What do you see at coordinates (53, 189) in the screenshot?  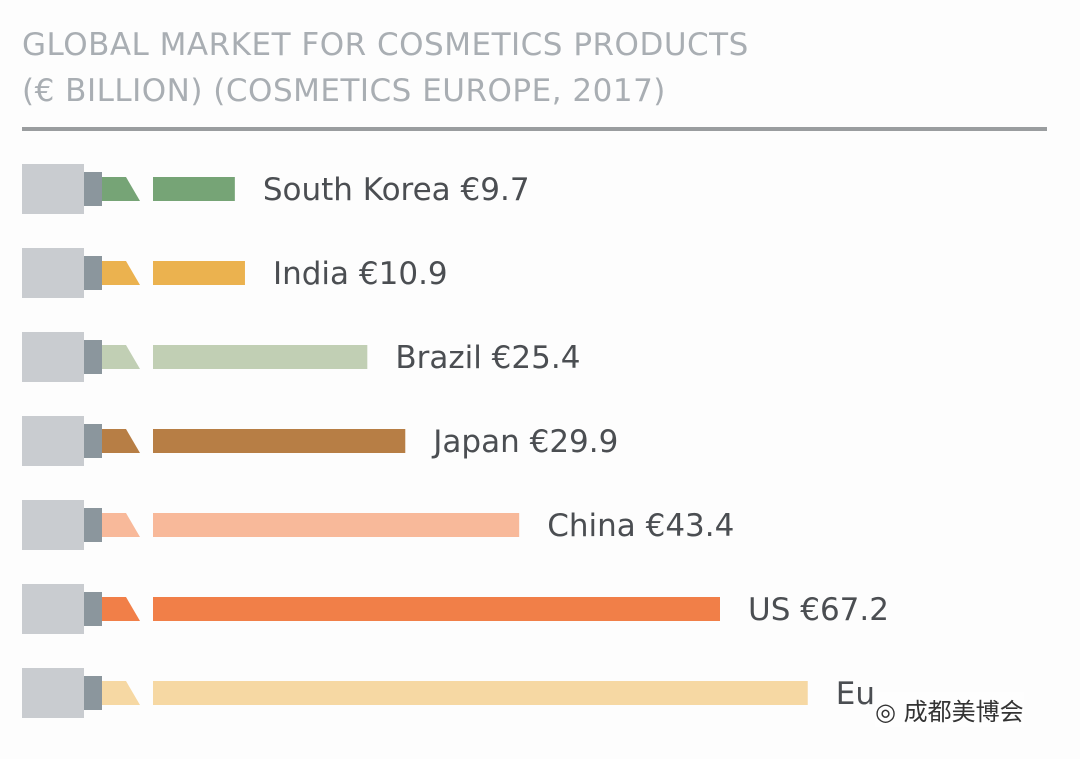 I see `lipstick-case-south-korea` at bounding box center [53, 189].